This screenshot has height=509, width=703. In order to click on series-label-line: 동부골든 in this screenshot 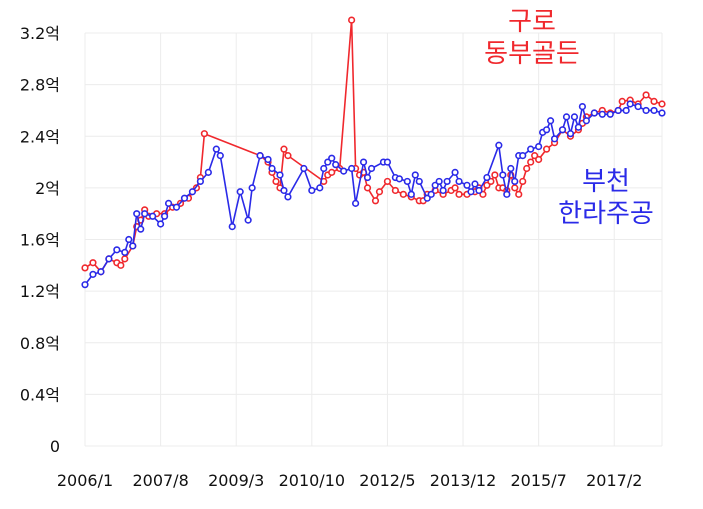, I will do `click(532, 54)`.